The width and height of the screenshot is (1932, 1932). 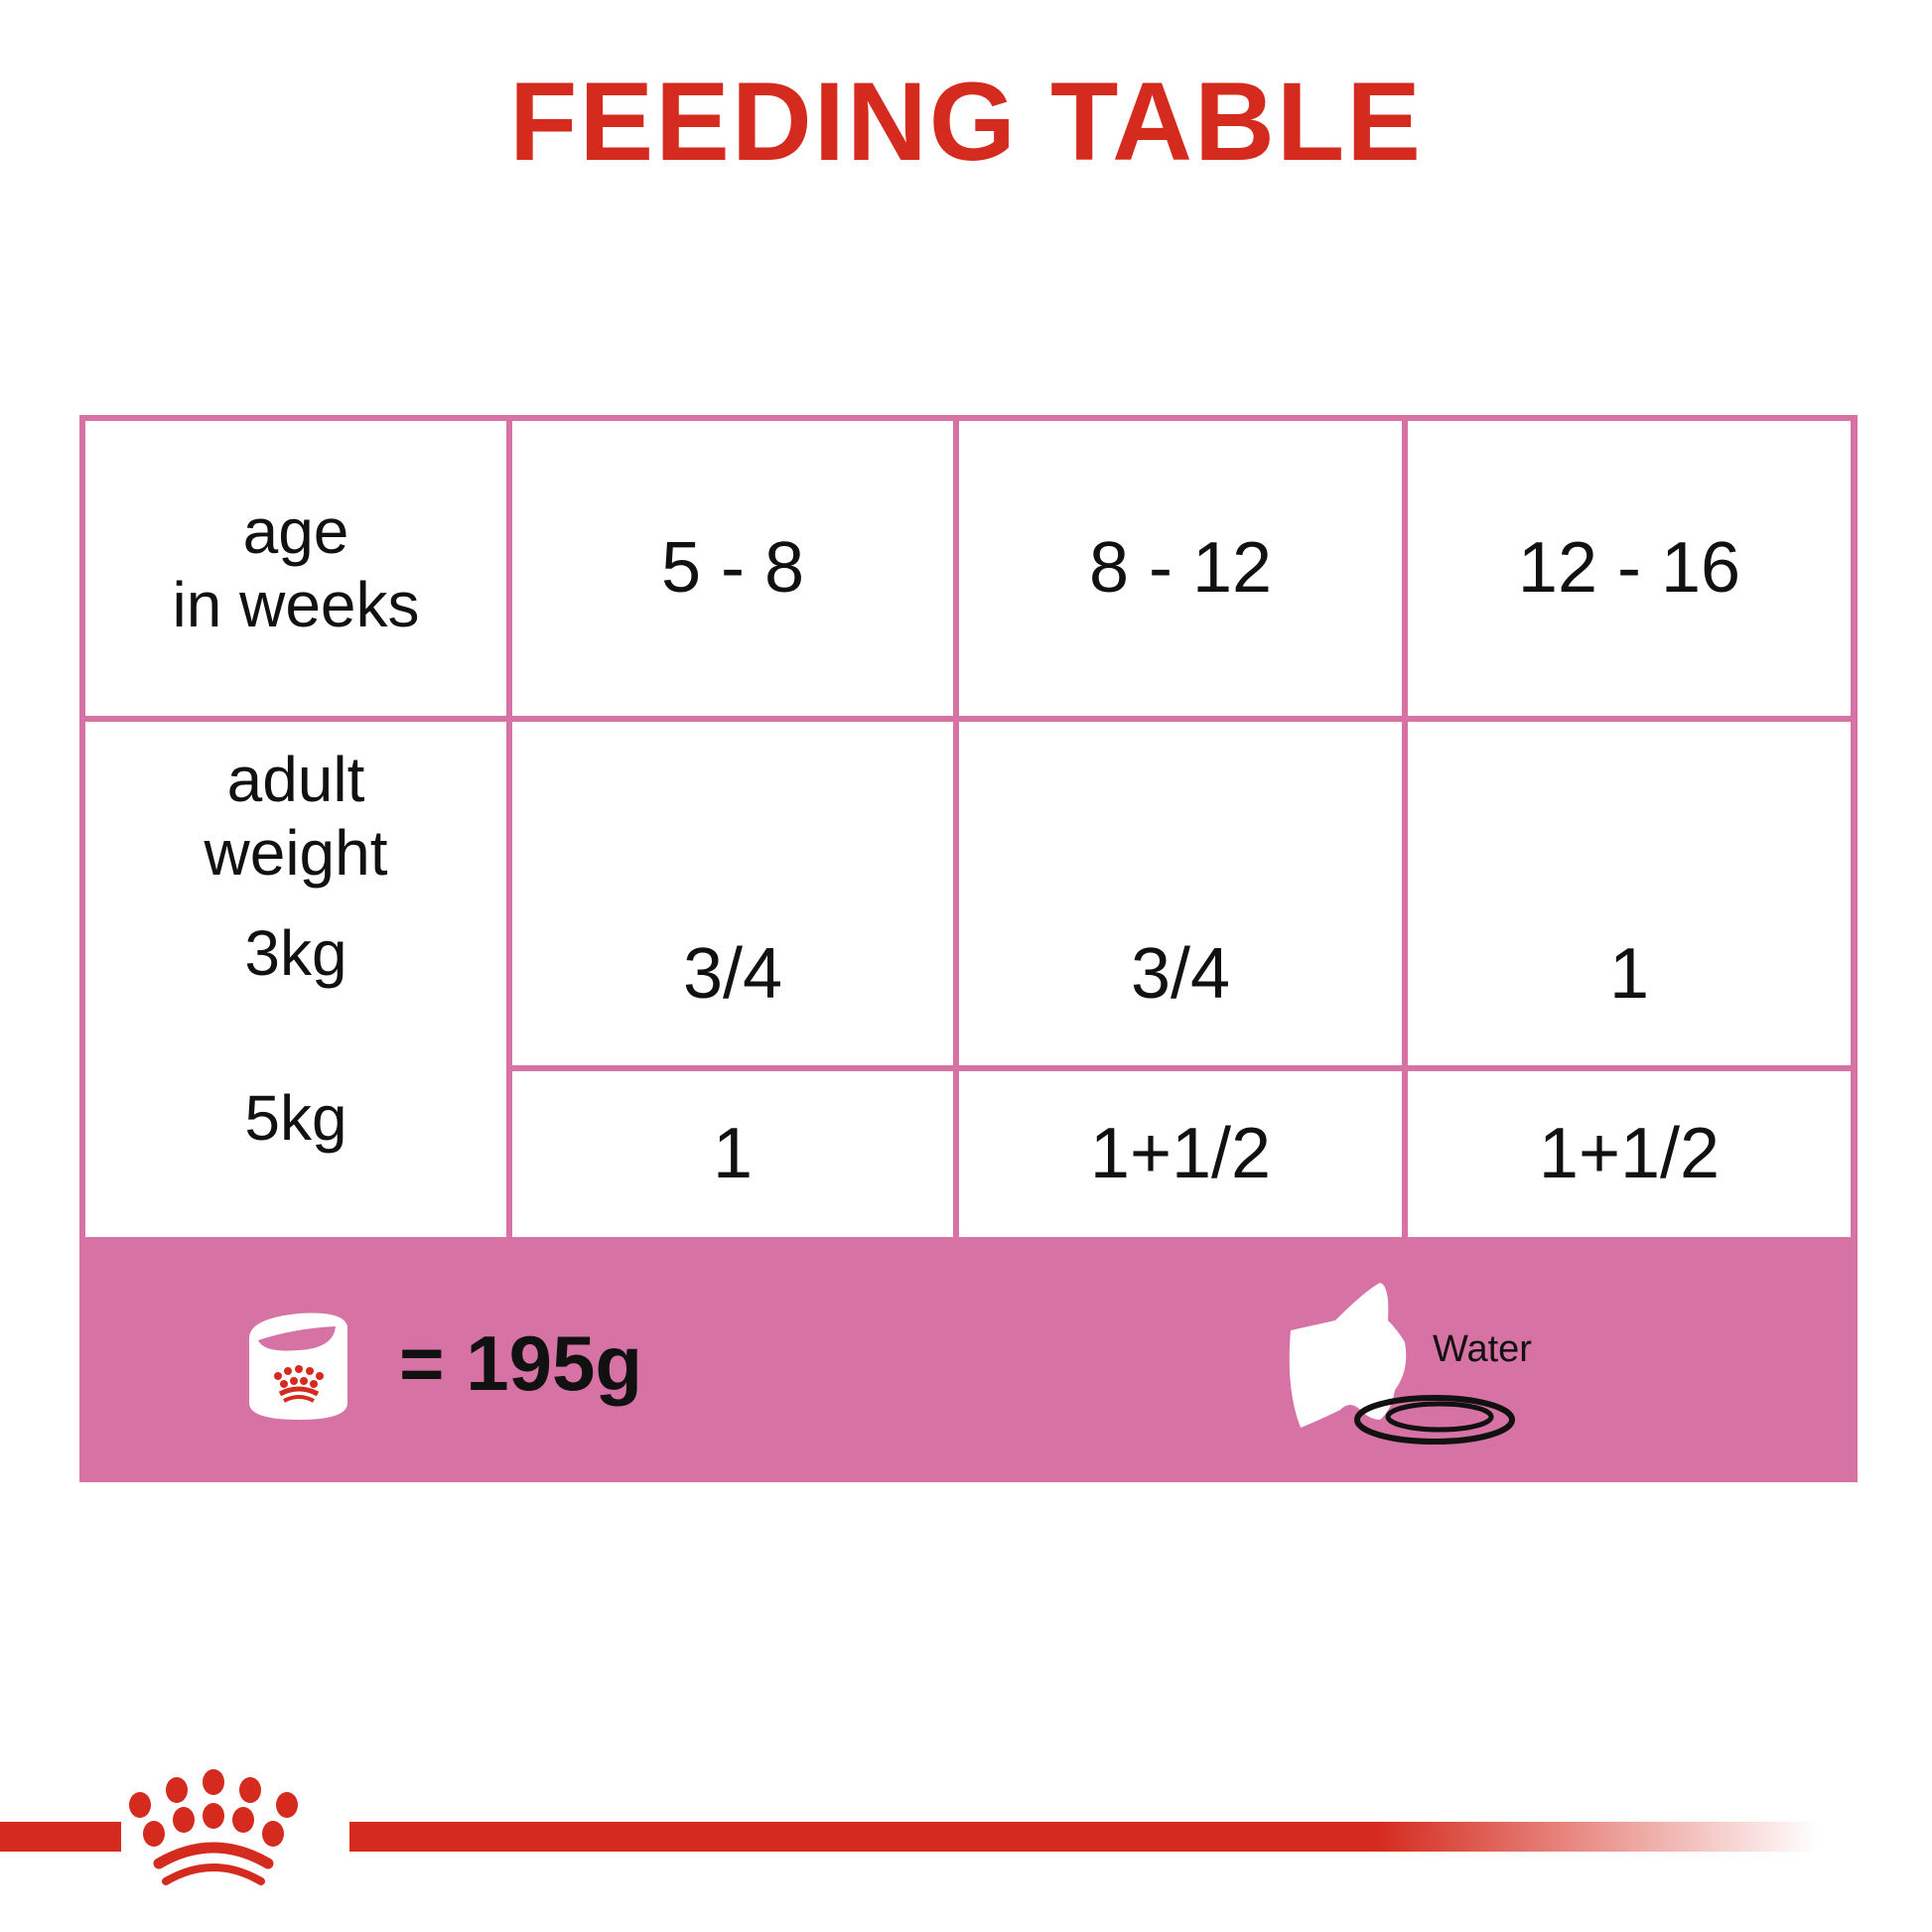 I want to click on weight-label-line2: weight, so click(x=296, y=853).